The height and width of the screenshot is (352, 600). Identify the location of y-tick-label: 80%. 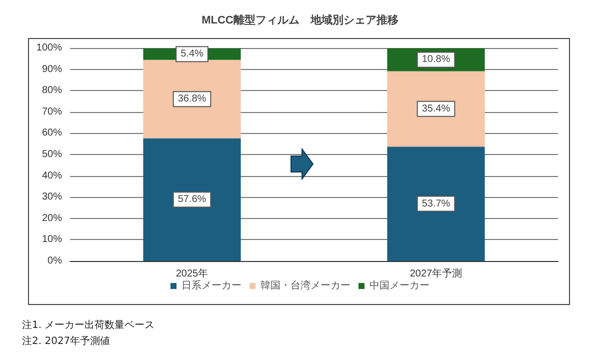
(52, 90).